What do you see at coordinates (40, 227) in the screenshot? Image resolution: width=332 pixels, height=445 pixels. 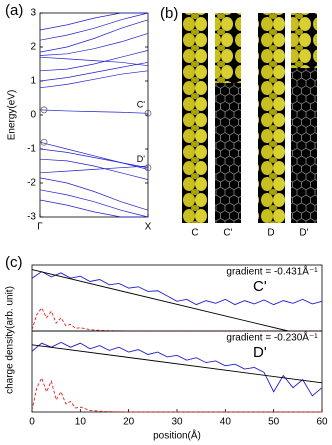 I see `x-tick-label: Γ` at bounding box center [40, 227].